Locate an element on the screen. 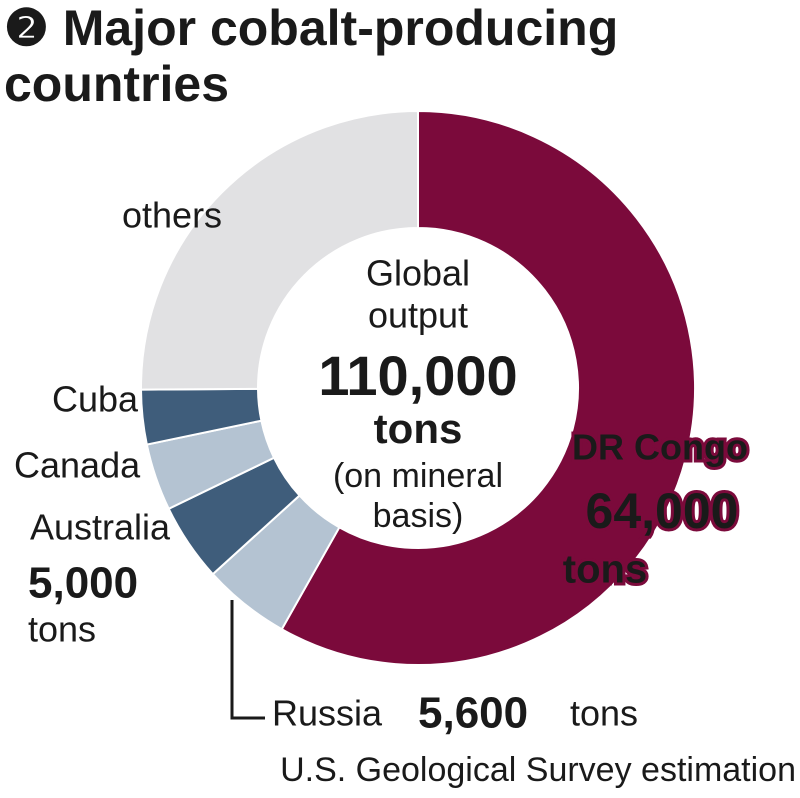  value-label: 5,000 is located at coordinates (83, 583).